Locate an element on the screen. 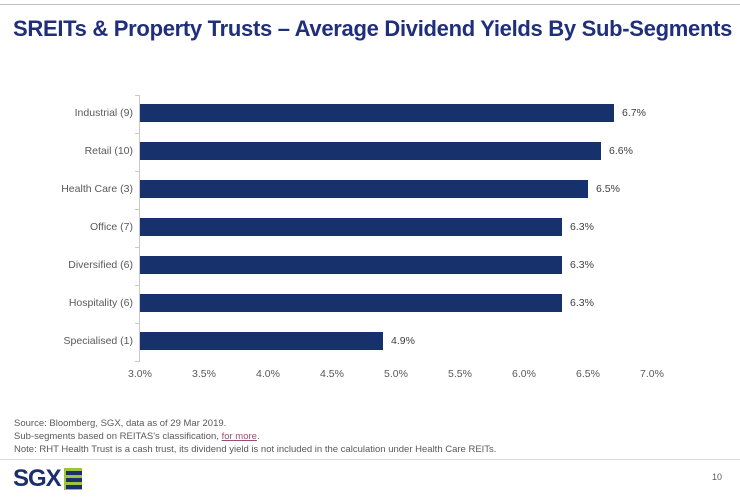 The width and height of the screenshot is (740, 497). for-more-link: for more is located at coordinates (239, 436).